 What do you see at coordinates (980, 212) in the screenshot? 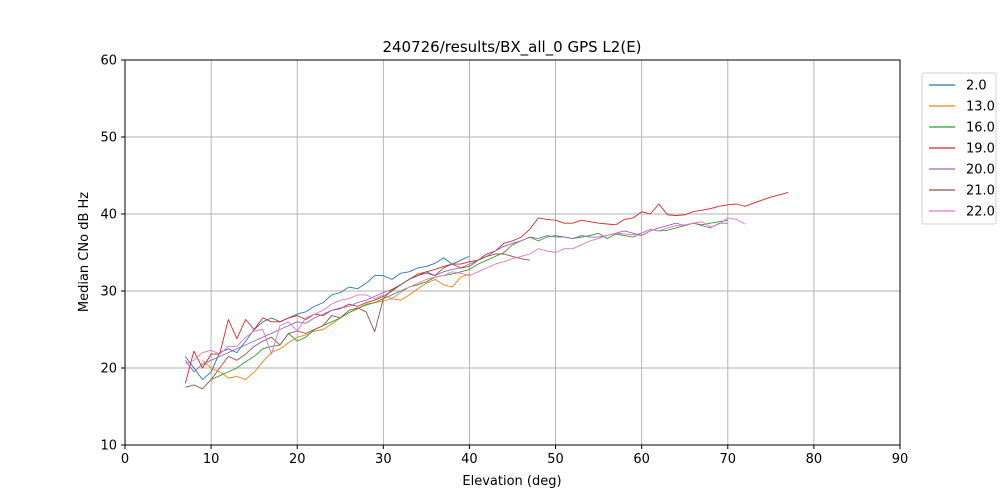
I see `legend-label: 22.0` at bounding box center [980, 212].